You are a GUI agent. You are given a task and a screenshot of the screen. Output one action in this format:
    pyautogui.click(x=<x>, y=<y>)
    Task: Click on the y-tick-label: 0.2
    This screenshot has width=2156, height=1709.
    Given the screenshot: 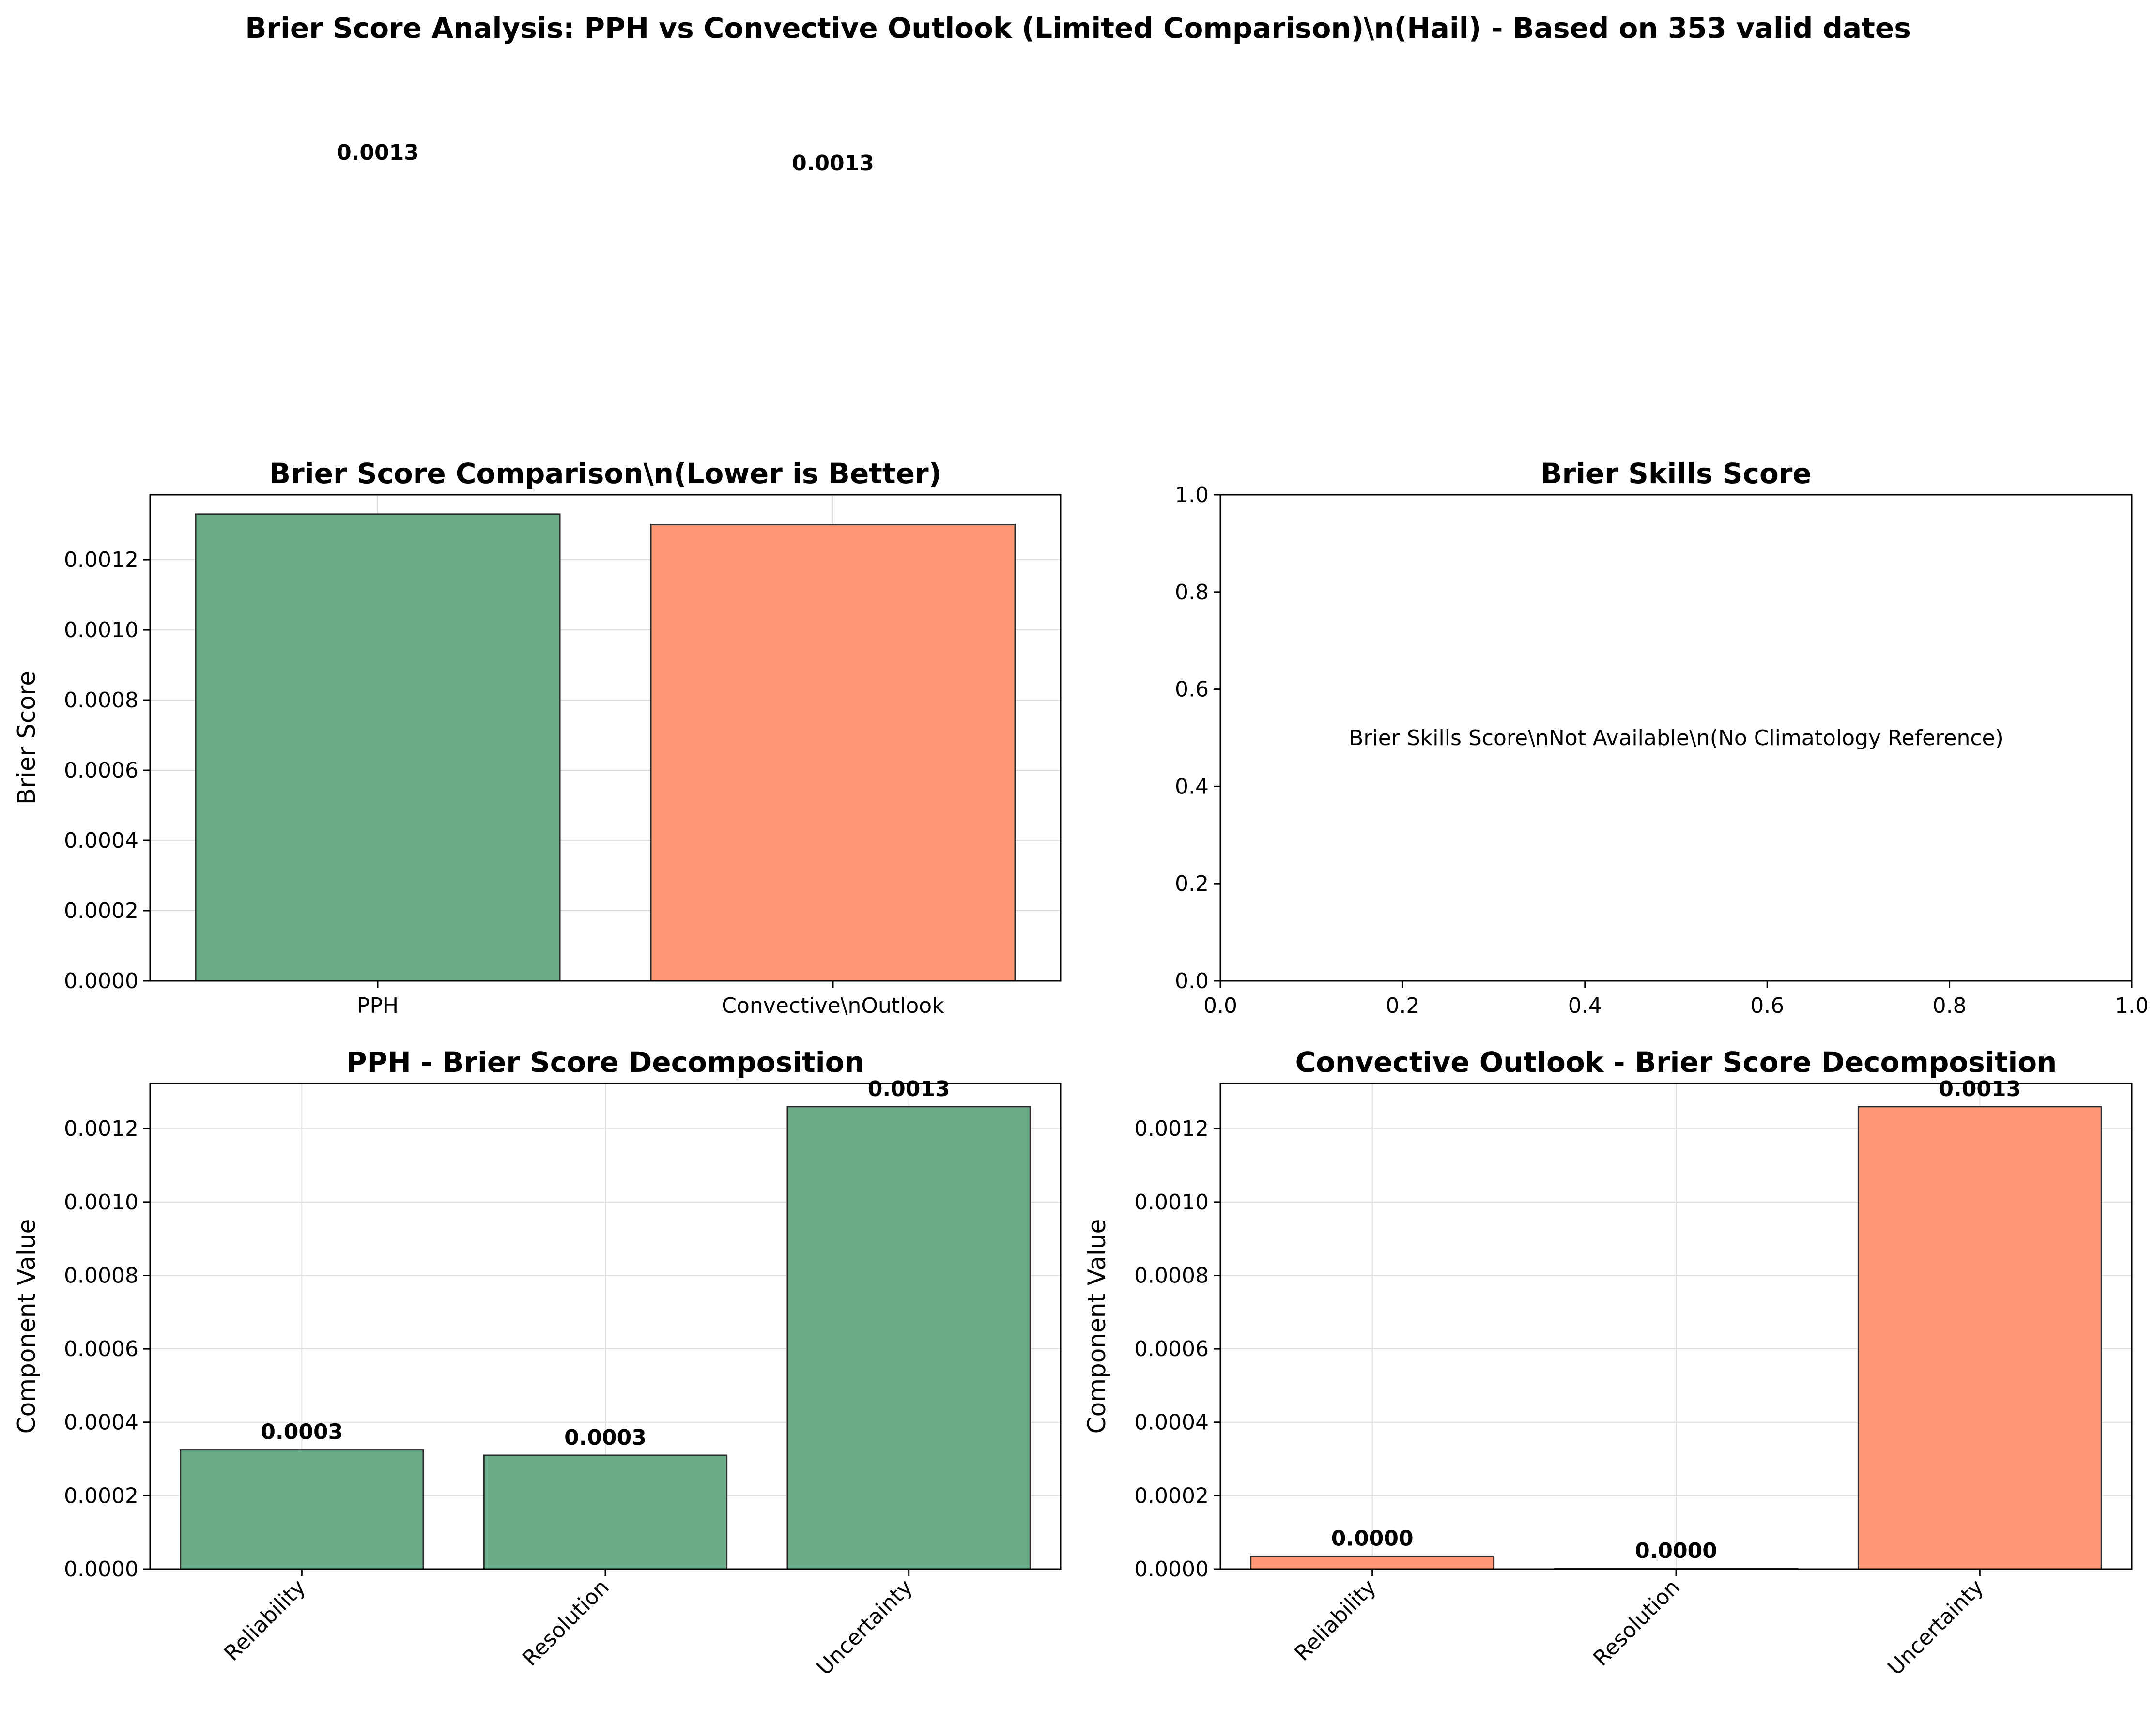 What is the action you would take?
    pyautogui.click(x=1192, y=883)
    